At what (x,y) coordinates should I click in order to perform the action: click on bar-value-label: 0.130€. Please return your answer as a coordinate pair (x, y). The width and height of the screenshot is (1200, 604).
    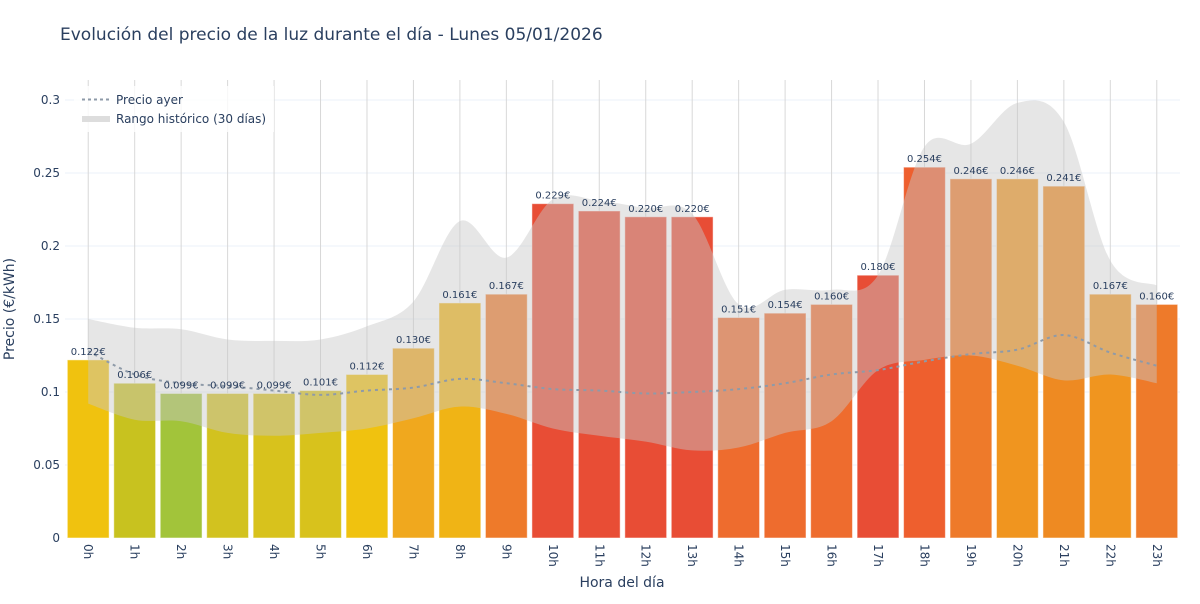
    Looking at the image, I should click on (413, 340).